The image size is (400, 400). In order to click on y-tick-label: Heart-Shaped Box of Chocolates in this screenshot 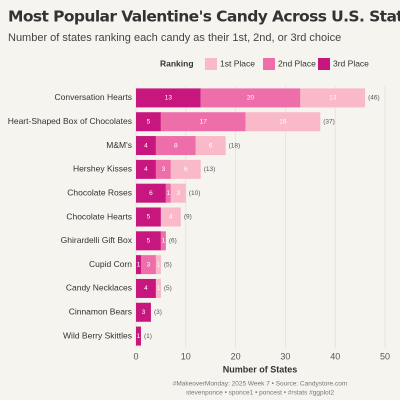, I will do `click(70, 121)`.